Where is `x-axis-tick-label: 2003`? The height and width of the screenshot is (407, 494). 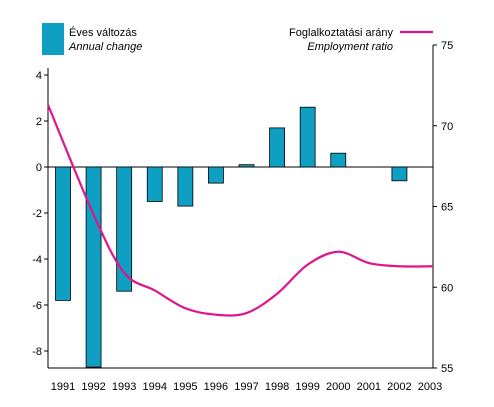
x-axis-tick-label: 2003 is located at coordinates (430, 387).